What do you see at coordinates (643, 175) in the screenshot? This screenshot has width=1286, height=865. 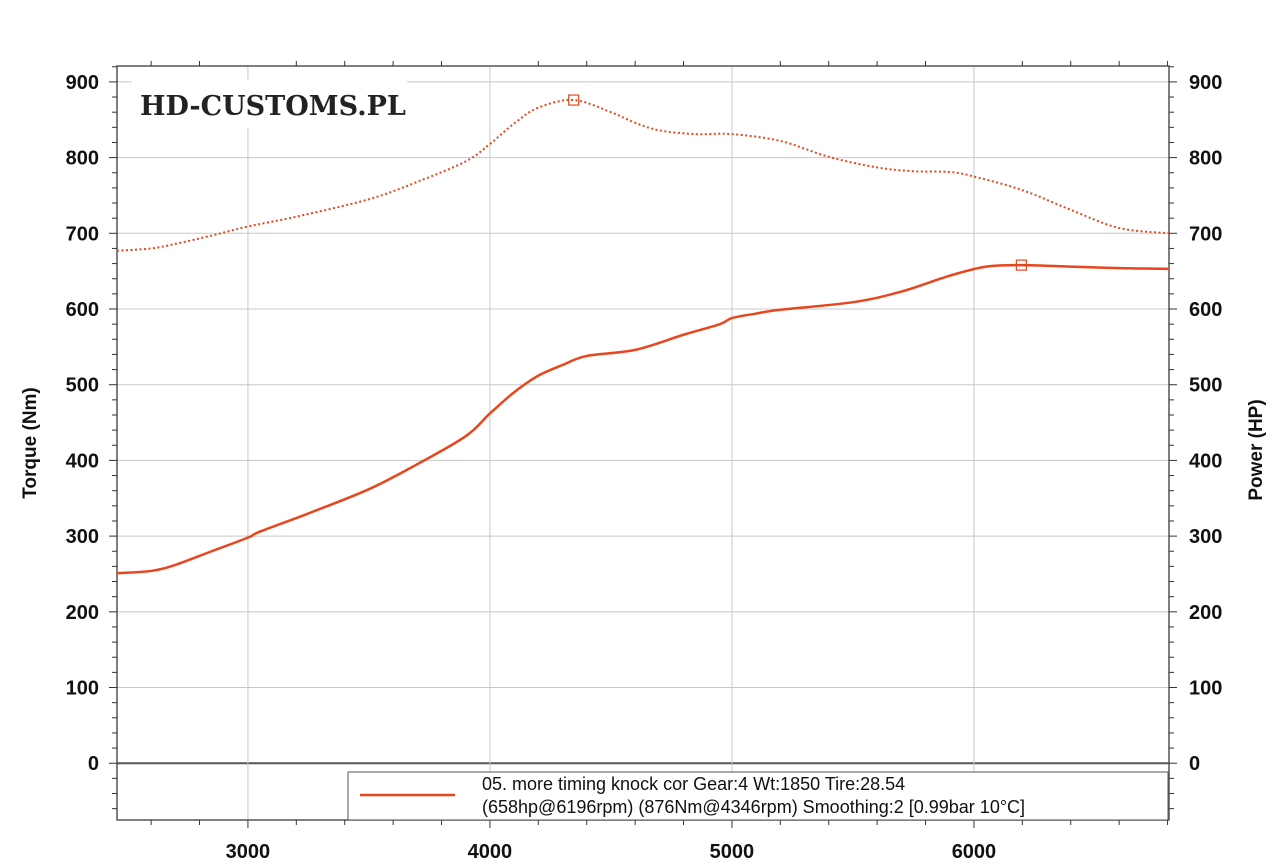 I see `torque-curve` at bounding box center [643, 175].